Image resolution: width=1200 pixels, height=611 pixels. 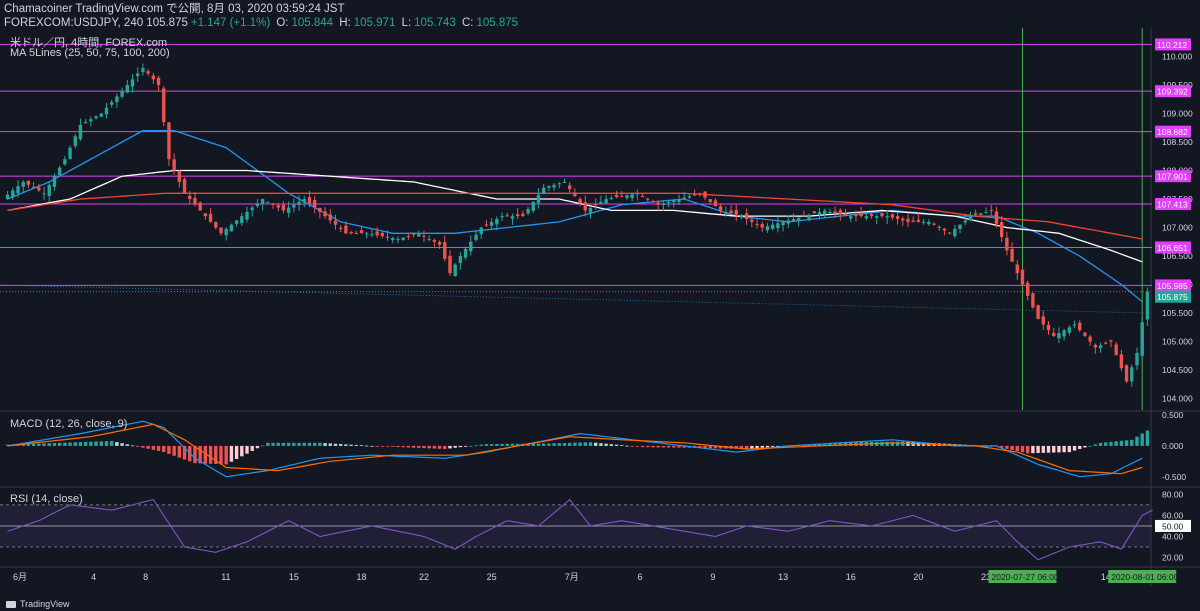 I want to click on price-axis-tick: 107.000, so click(x=1177, y=228).